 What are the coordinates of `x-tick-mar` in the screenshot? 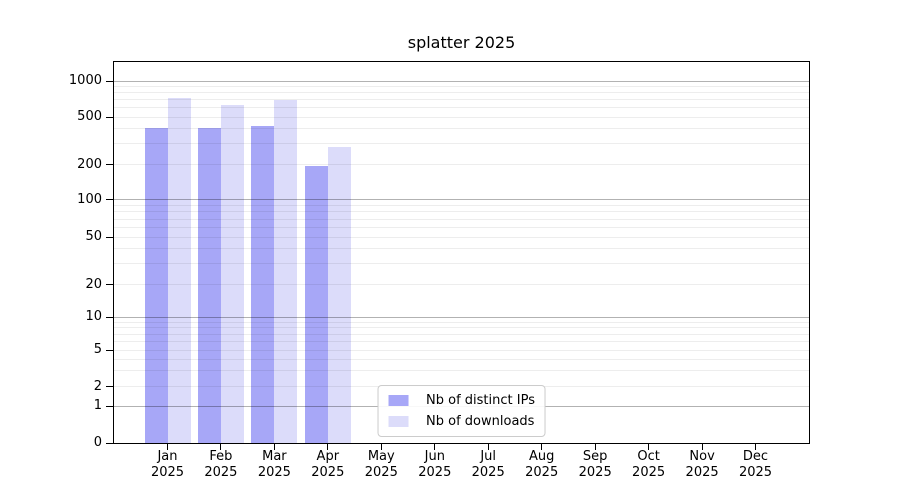 It's located at (274, 447).